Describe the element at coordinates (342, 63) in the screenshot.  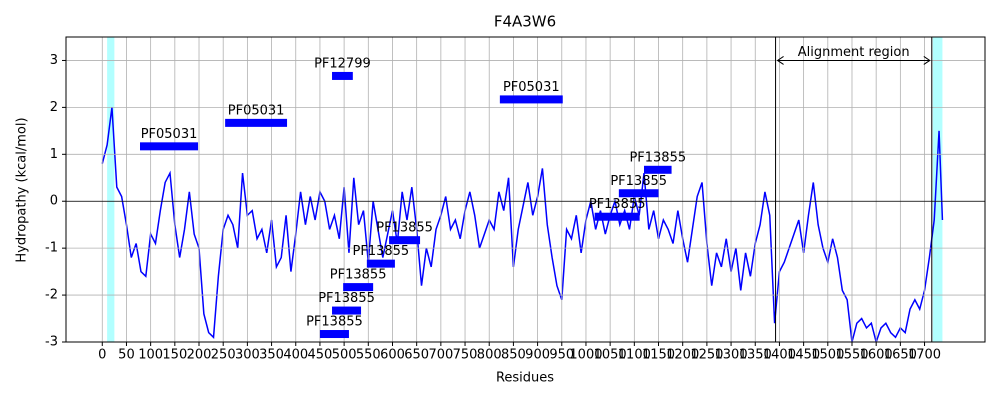
I see `domain-label: PF12799` at that location.